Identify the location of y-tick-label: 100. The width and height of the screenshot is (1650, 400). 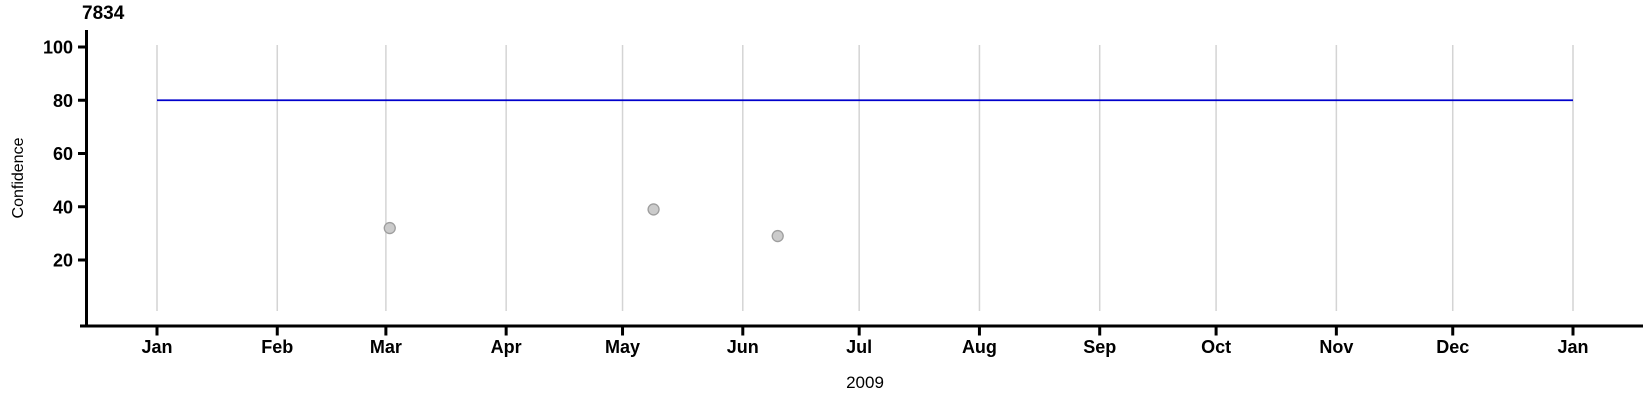
(58, 48).